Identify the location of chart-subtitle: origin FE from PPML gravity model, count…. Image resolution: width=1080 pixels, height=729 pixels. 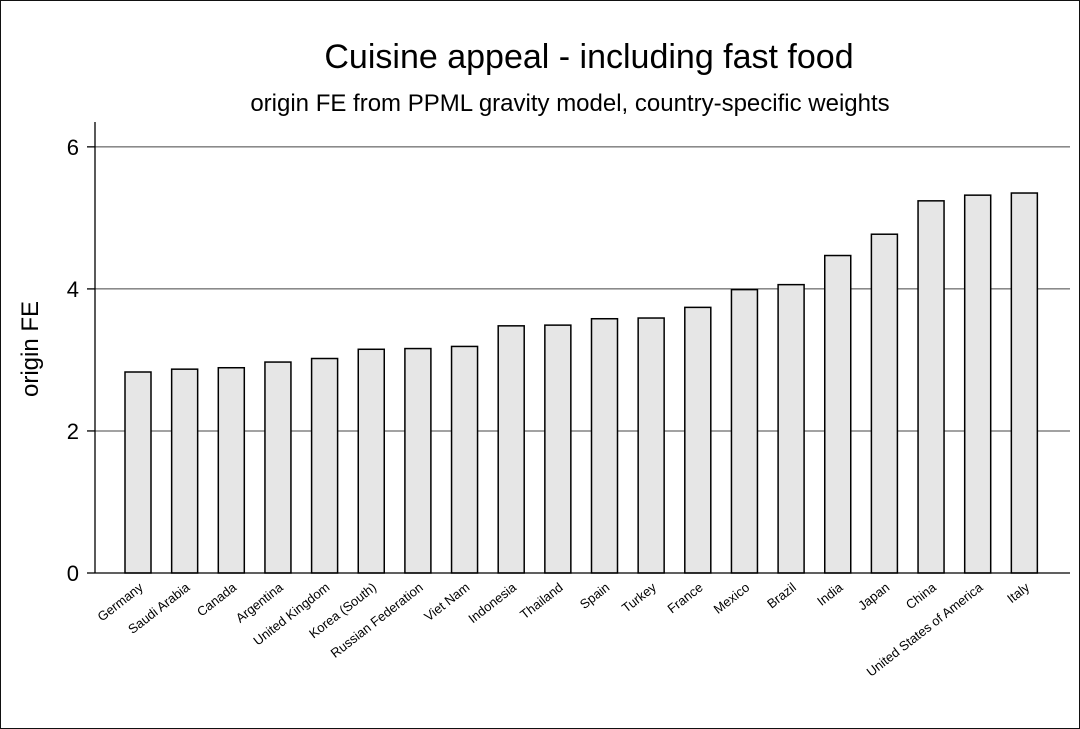
(569, 103).